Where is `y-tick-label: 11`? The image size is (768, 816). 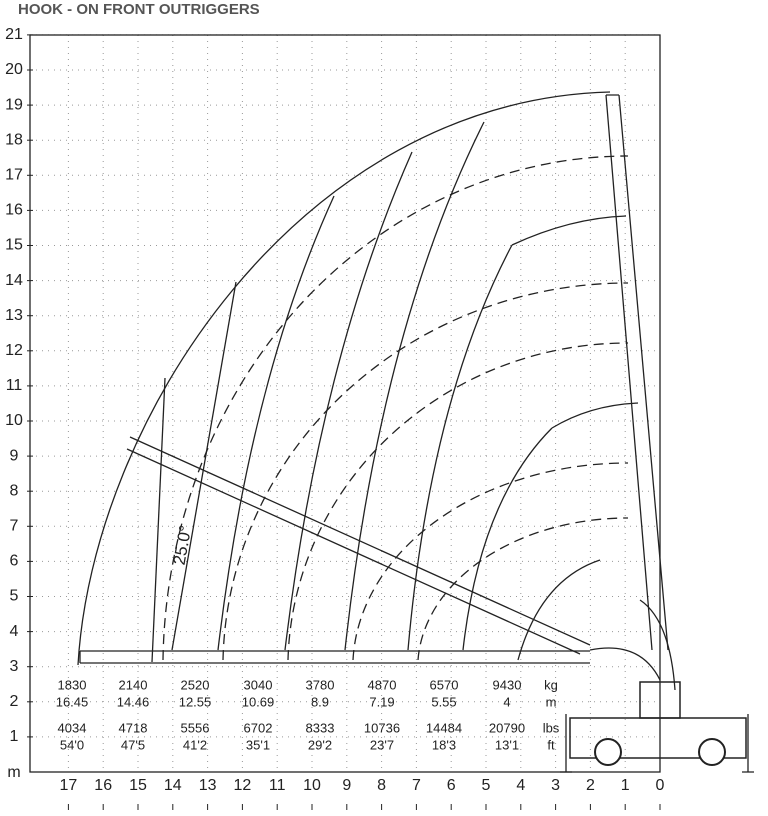
y-tick-label: 11 is located at coordinates (14, 385).